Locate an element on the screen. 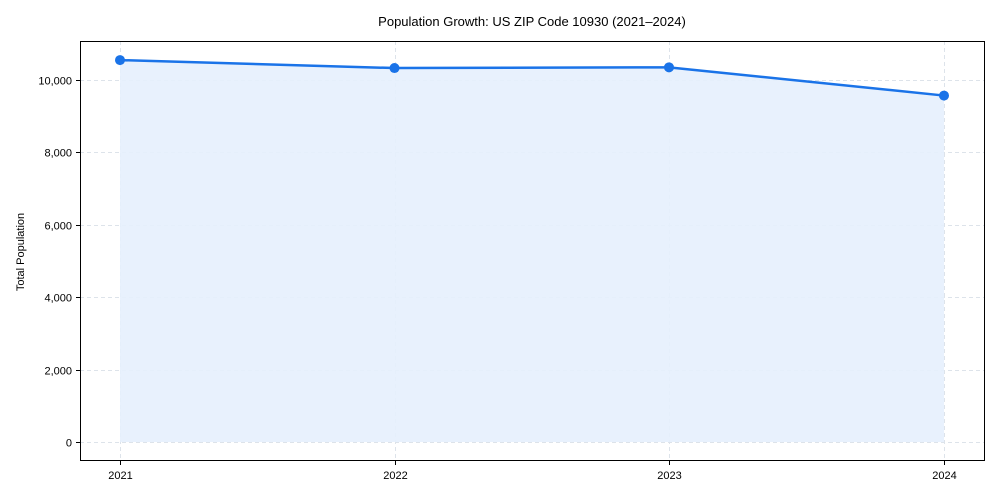  x-tick-label: 2024 is located at coordinates (944, 476).